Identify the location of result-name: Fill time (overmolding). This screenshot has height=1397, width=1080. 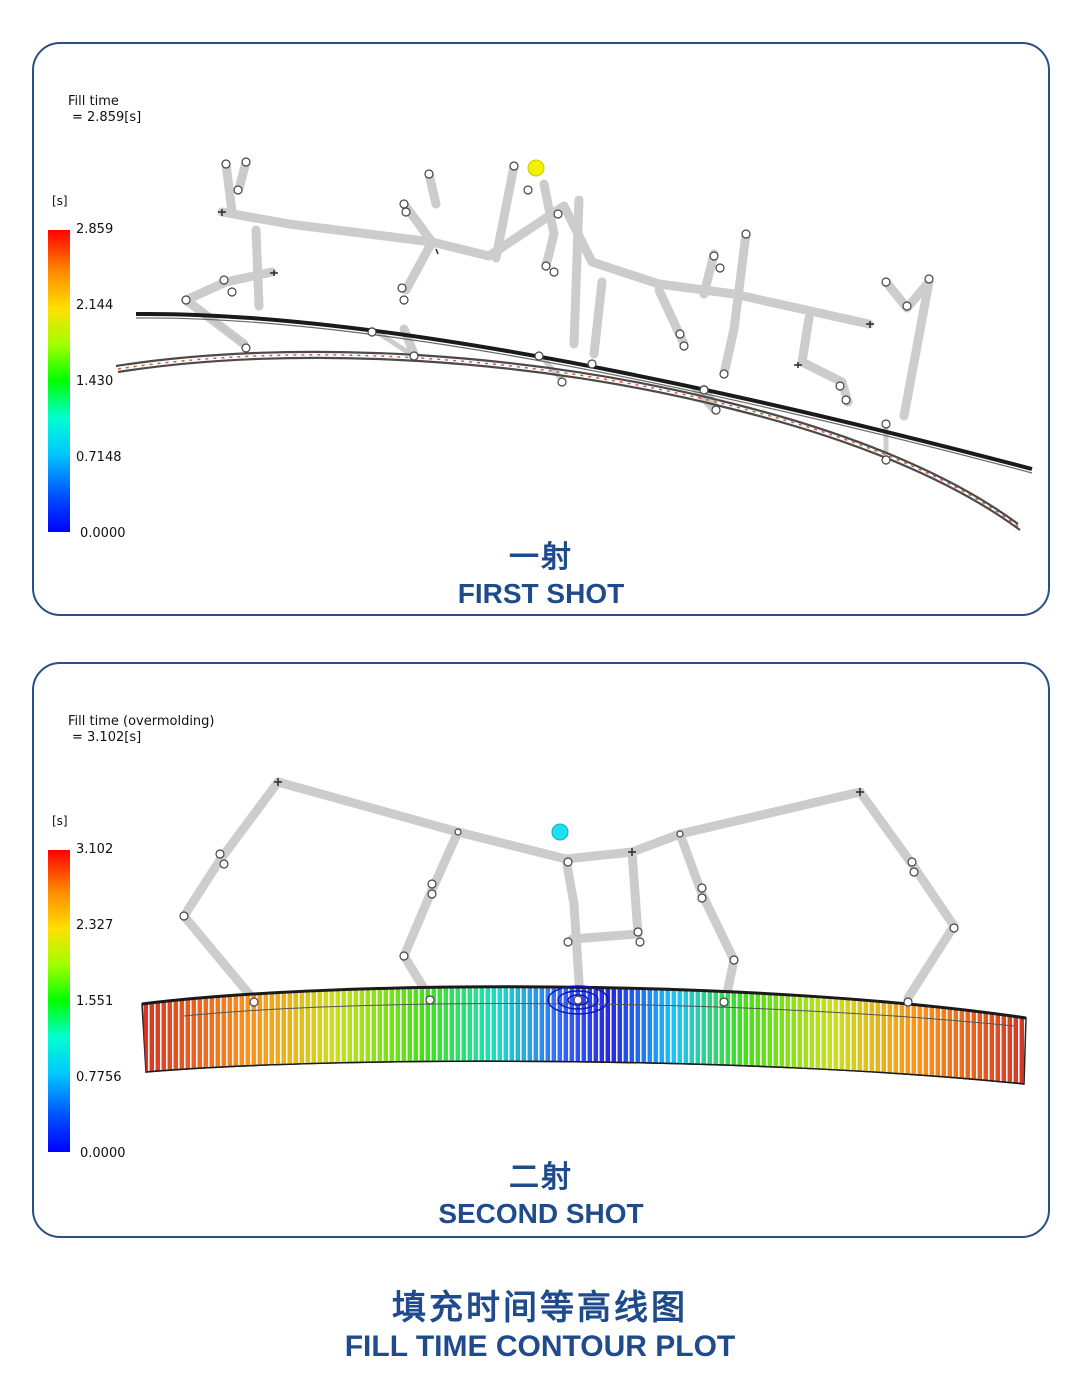
(141, 721).